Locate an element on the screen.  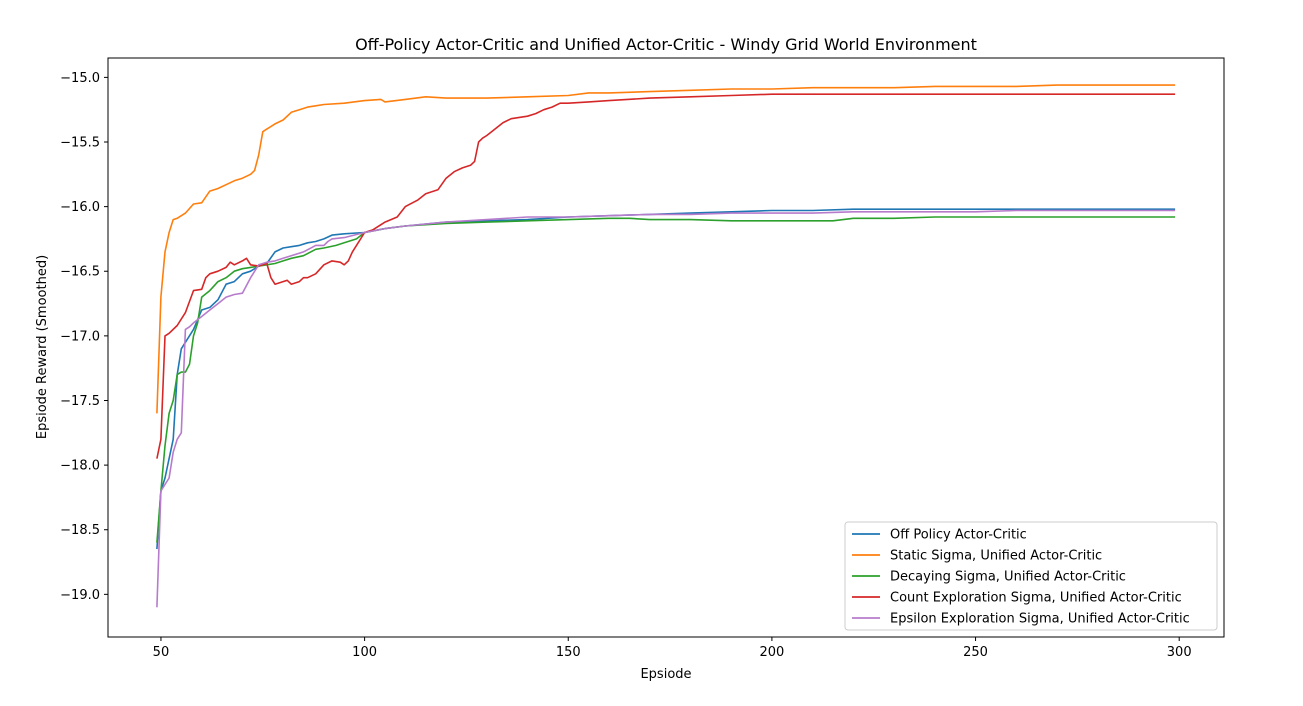
x-tick-label: 200 is located at coordinates (771, 652).